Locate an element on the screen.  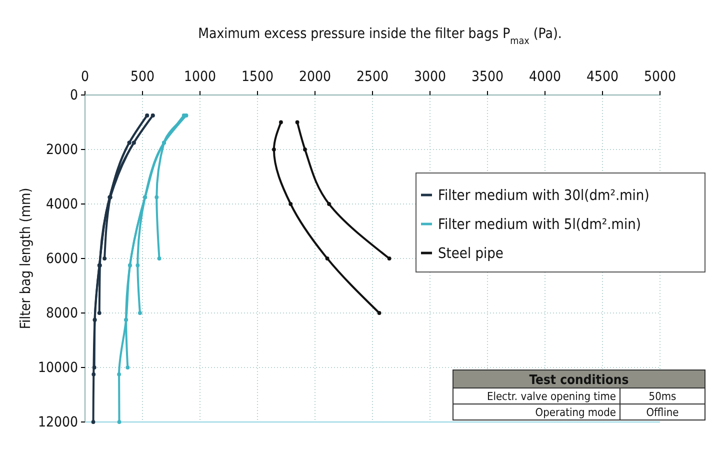
x-tick-label: 3500 is located at coordinates (487, 77).